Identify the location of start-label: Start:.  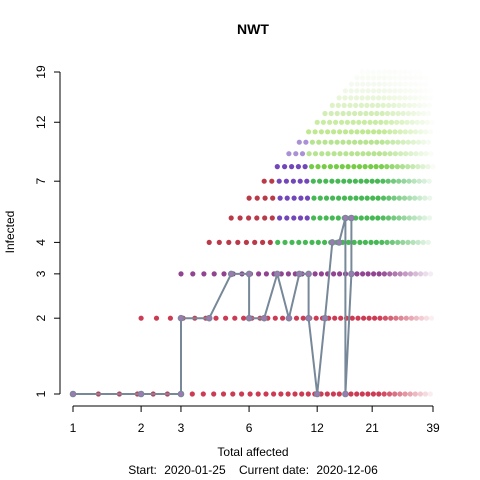
(142, 470).